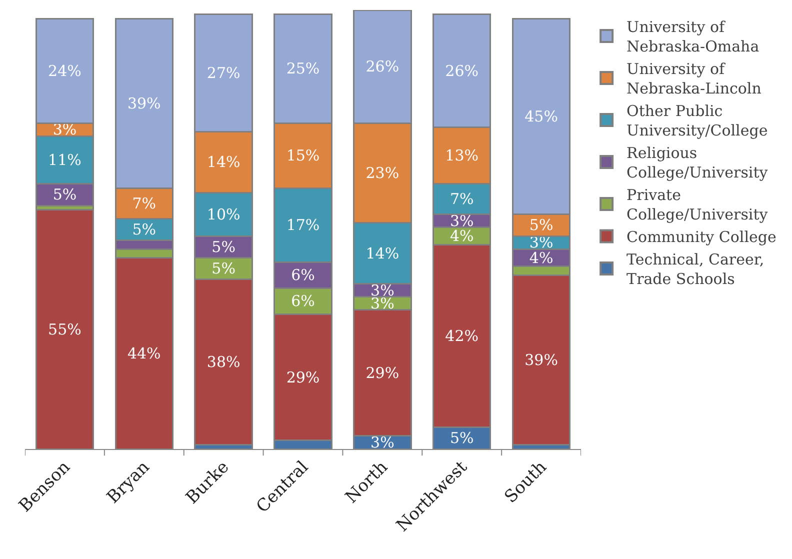 The width and height of the screenshot is (792, 559). I want to click on data-label: 25%, so click(303, 69).